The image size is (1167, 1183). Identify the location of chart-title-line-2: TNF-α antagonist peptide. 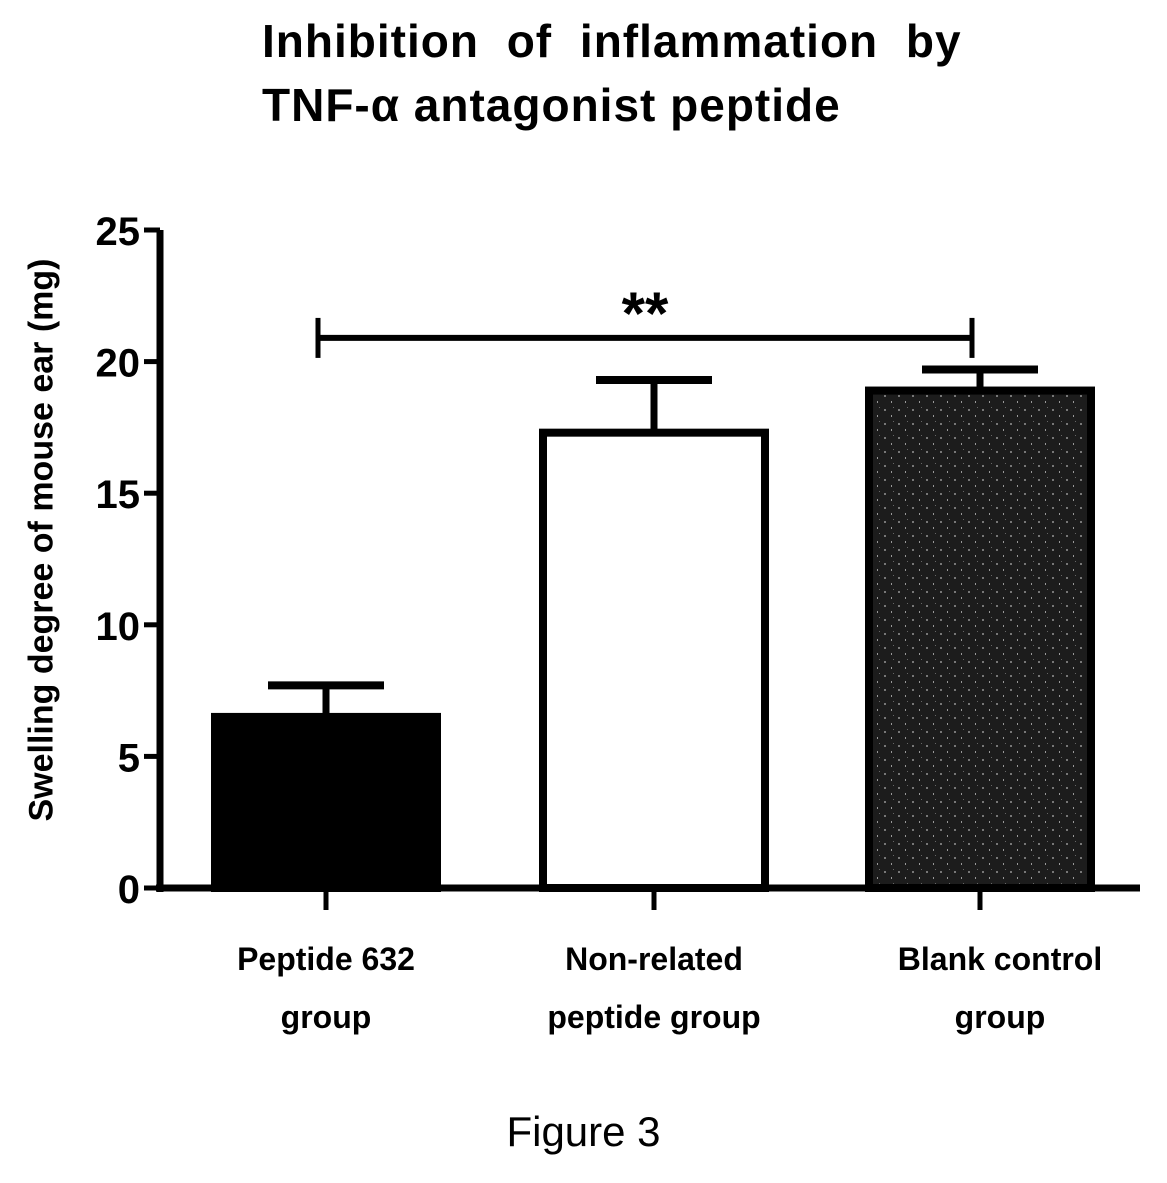
(551, 105).